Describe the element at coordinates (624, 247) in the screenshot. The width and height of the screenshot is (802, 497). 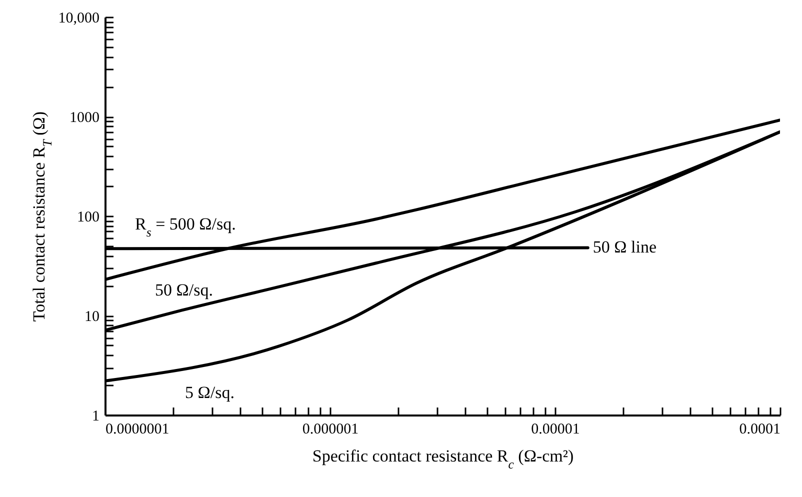
I see `series-label: 50 Ω line` at that location.